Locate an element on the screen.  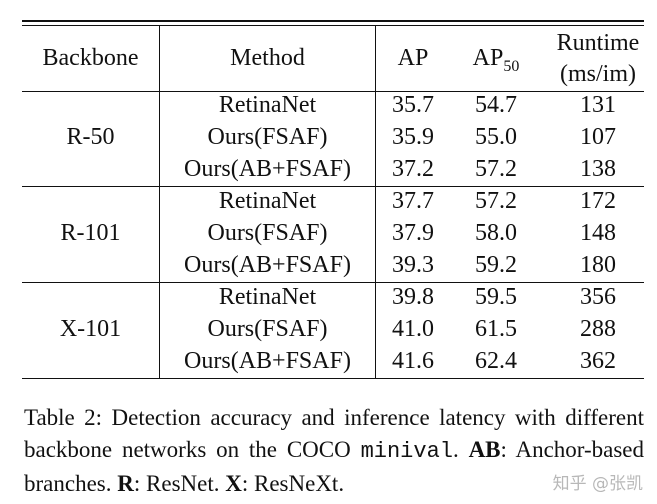
caption-minival: minival is located at coordinates (406, 451).